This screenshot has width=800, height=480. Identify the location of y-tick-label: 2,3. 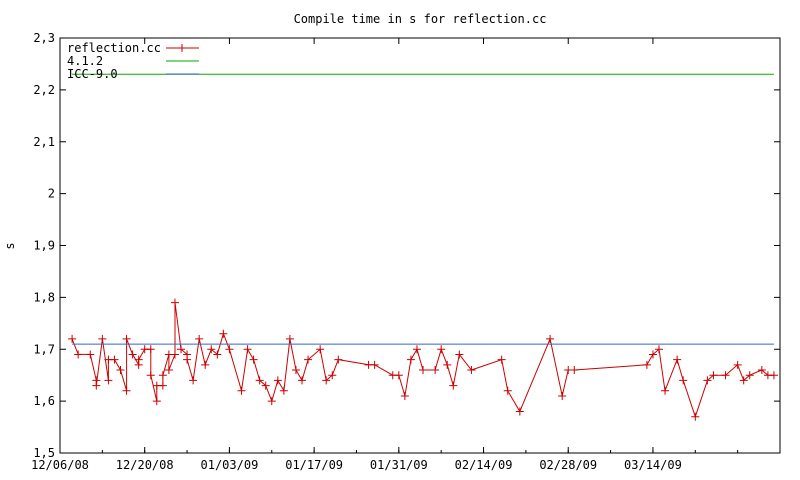
(44, 38).